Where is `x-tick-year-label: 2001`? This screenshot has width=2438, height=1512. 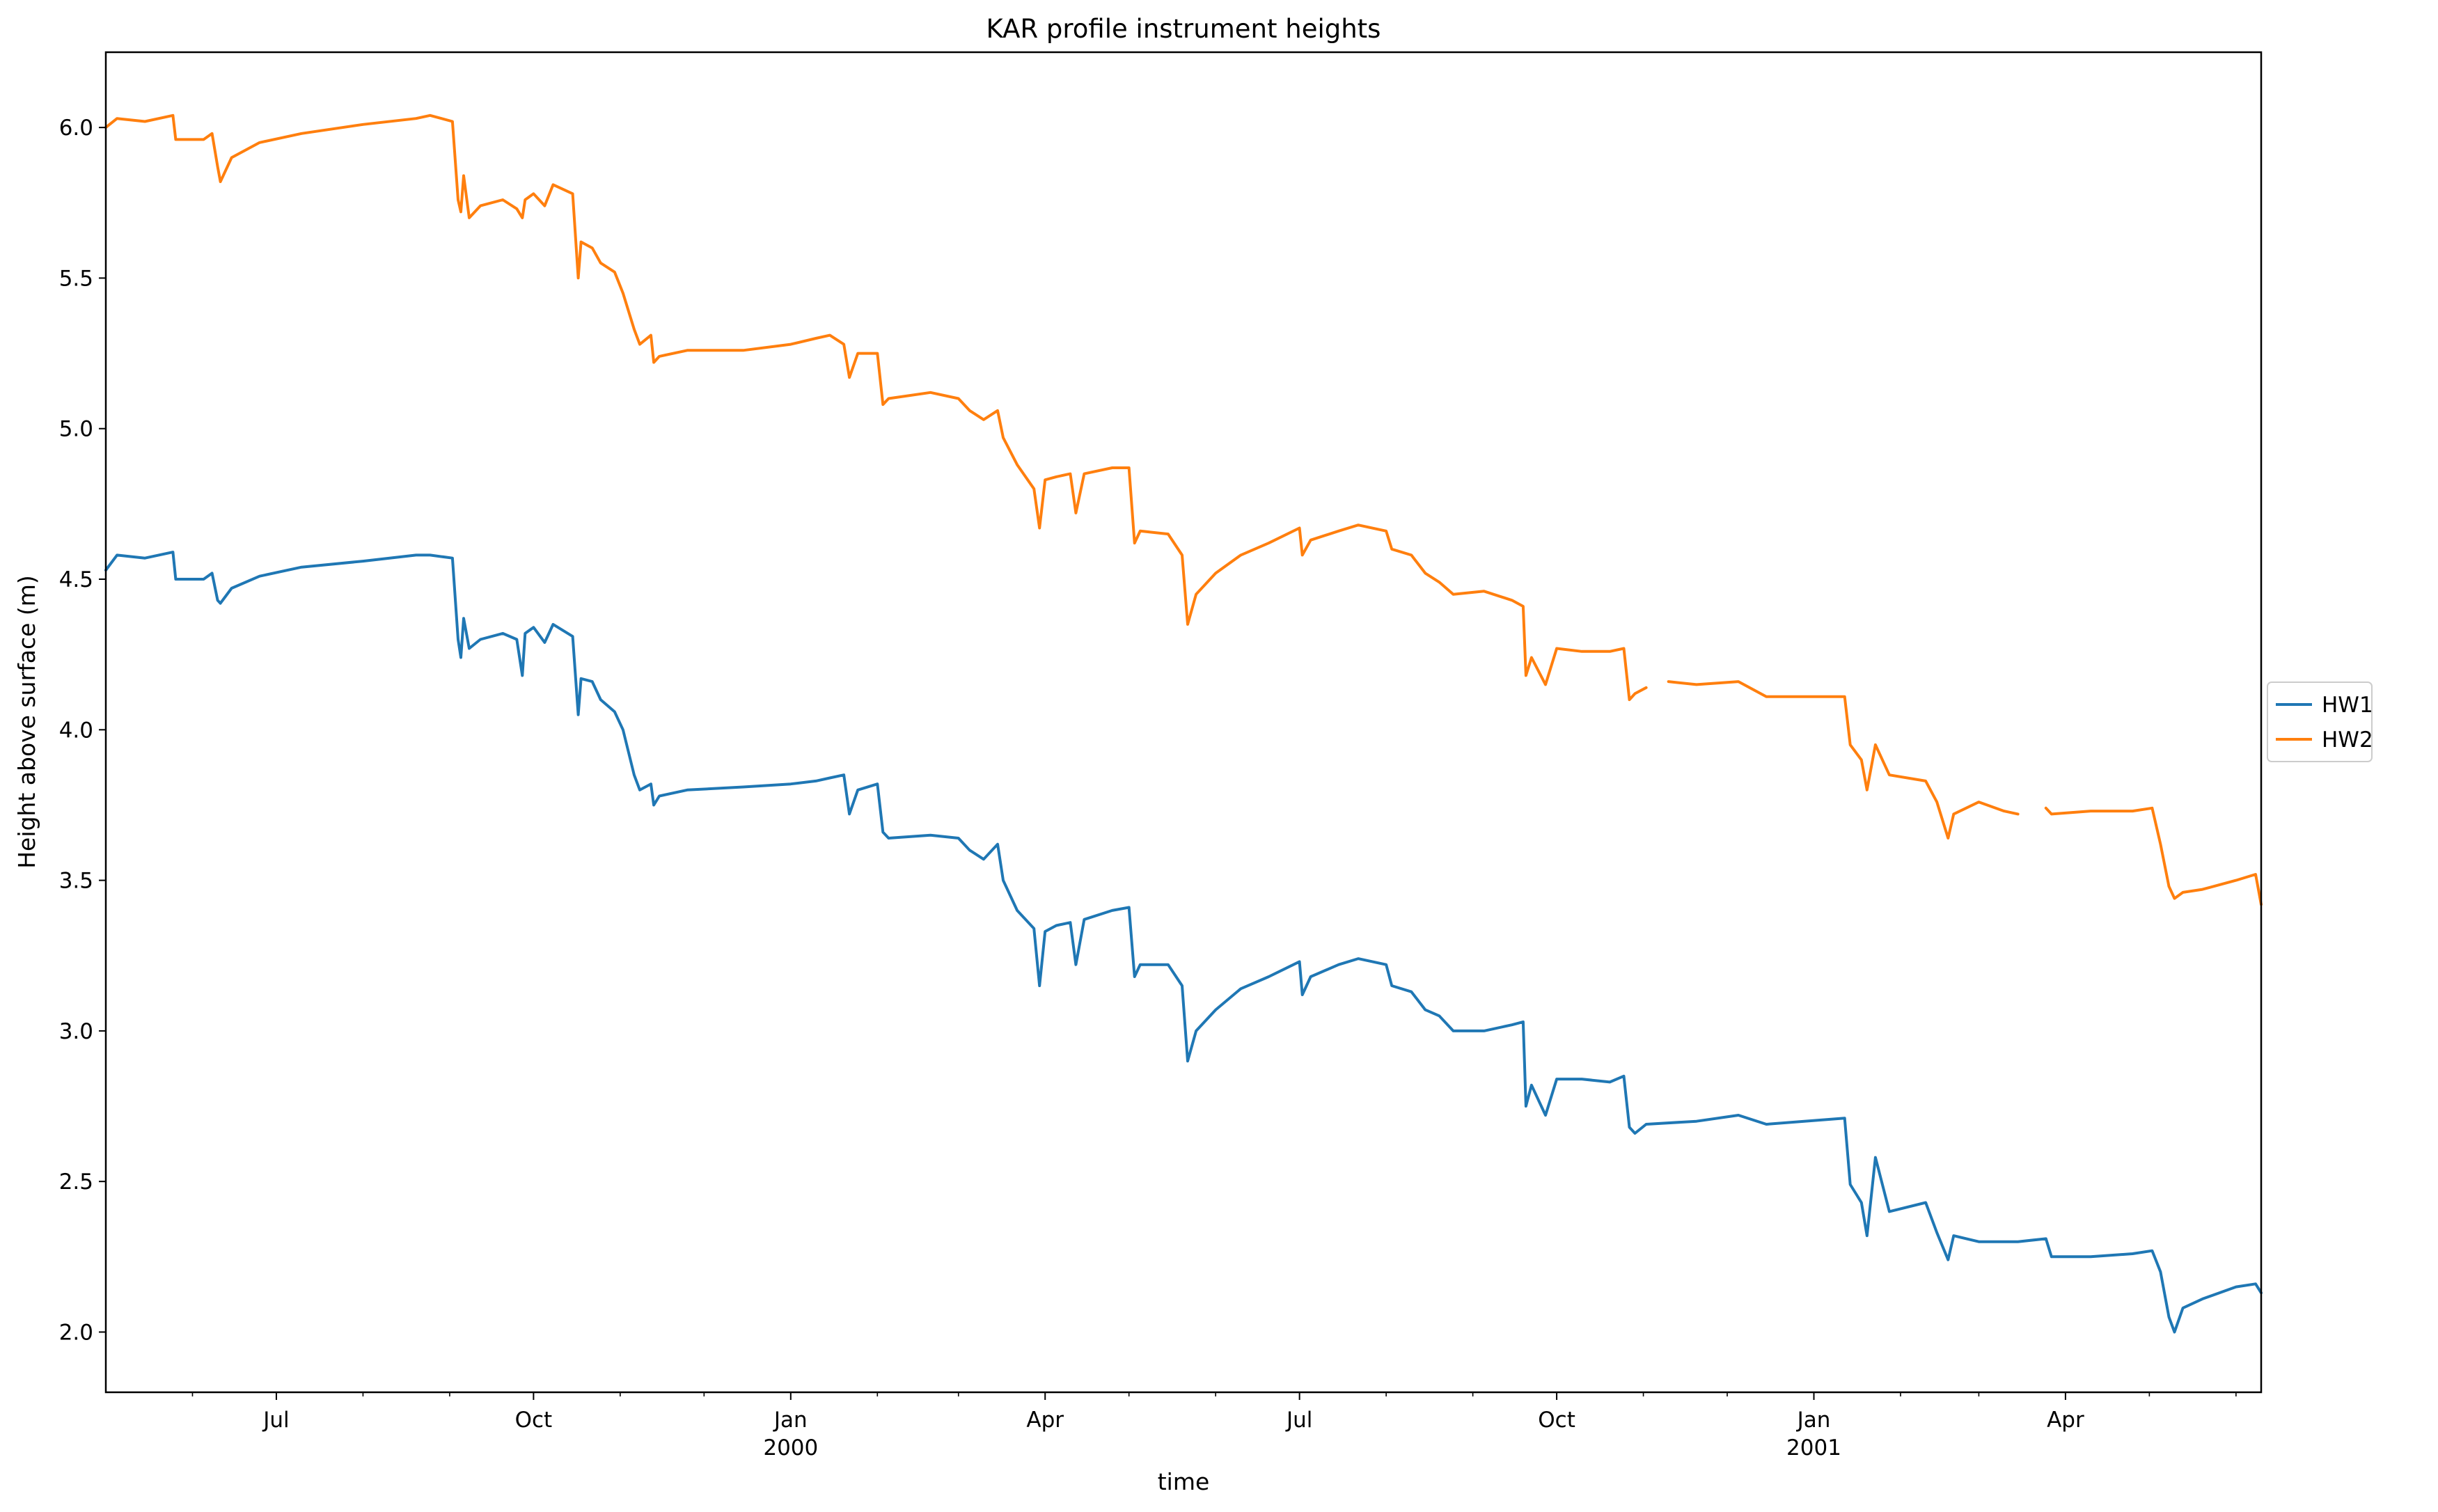 x-tick-year-label: 2001 is located at coordinates (1814, 1447).